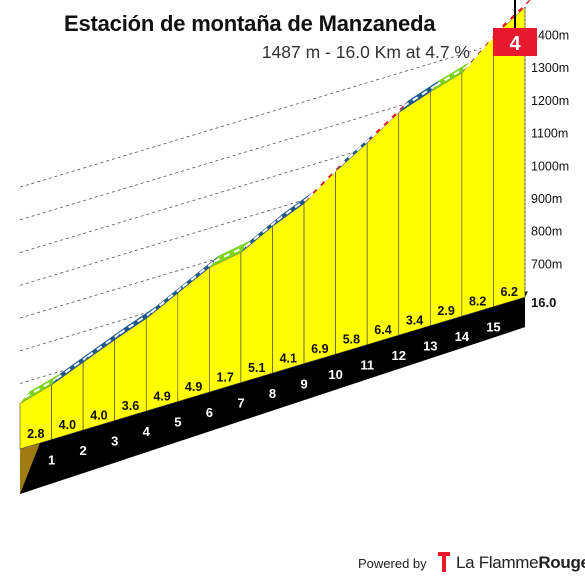  I want to click on altitude-tick-label: 900m, so click(546, 199).